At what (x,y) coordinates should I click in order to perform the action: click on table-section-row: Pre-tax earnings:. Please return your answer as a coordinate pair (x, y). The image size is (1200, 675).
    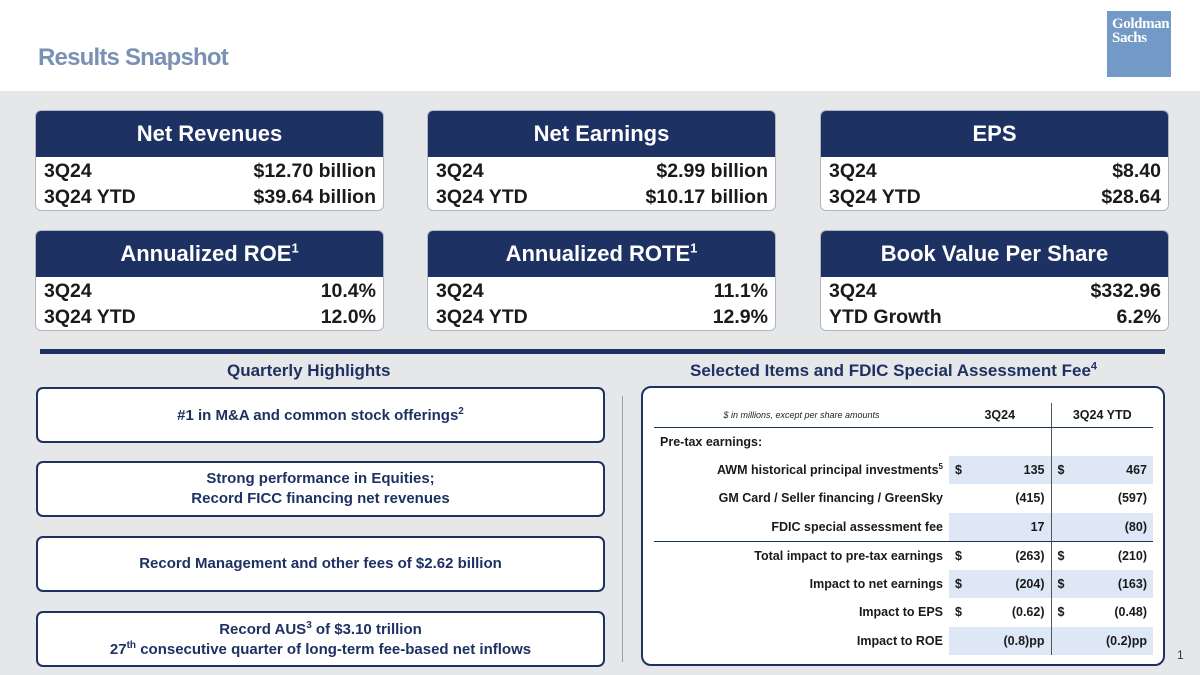
    Looking at the image, I should click on (903, 441).